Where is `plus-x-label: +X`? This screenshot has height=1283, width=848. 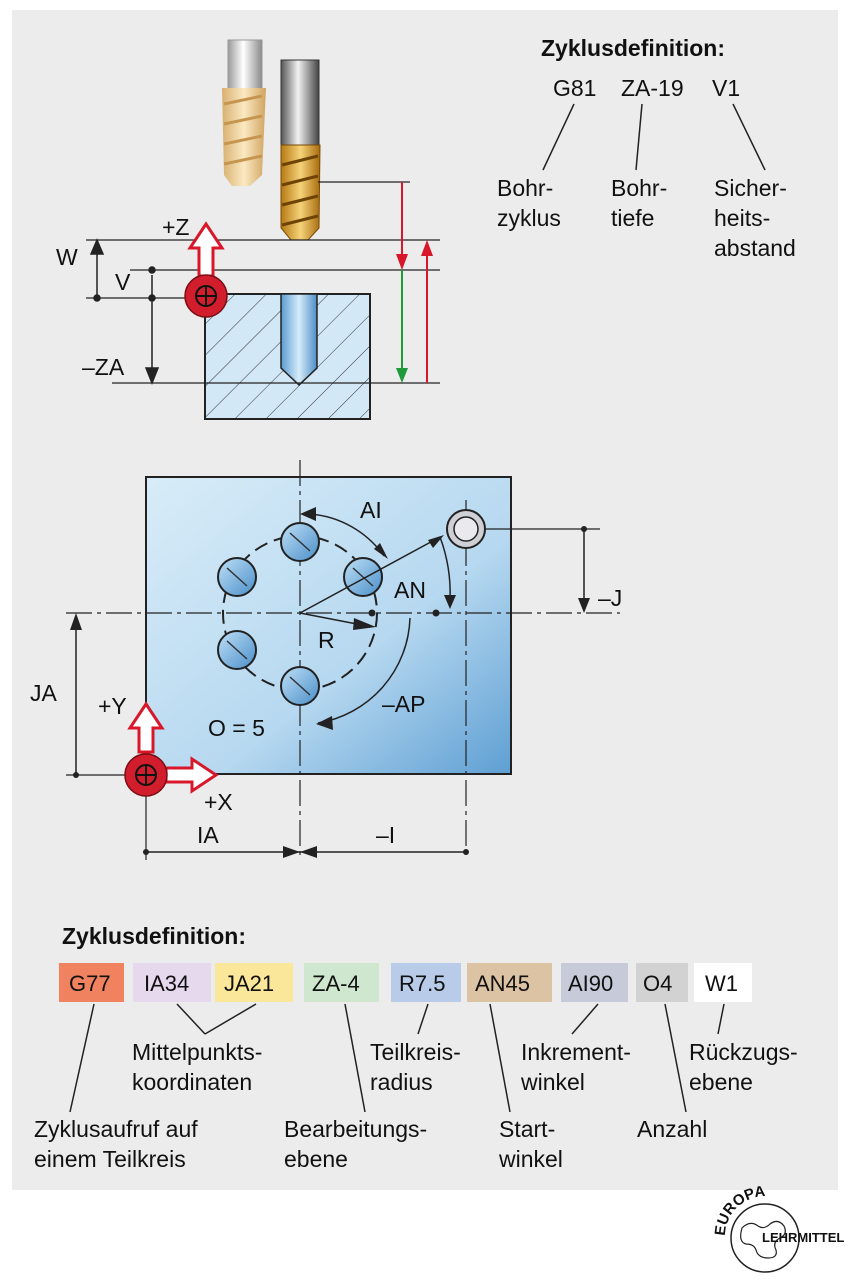 plus-x-label: +X is located at coordinates (218, 802).